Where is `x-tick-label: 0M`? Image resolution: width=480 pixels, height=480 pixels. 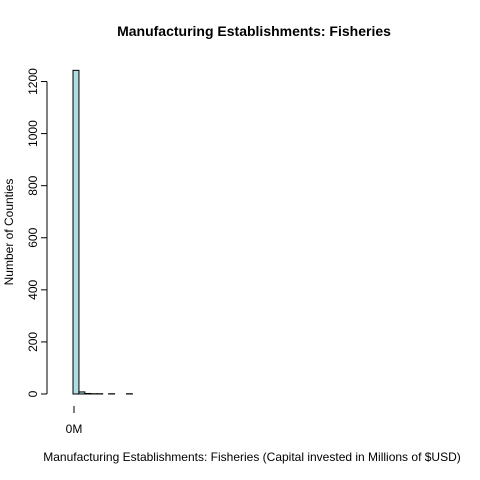
x-tick-label: 0M is located at coordinates (74, 429).